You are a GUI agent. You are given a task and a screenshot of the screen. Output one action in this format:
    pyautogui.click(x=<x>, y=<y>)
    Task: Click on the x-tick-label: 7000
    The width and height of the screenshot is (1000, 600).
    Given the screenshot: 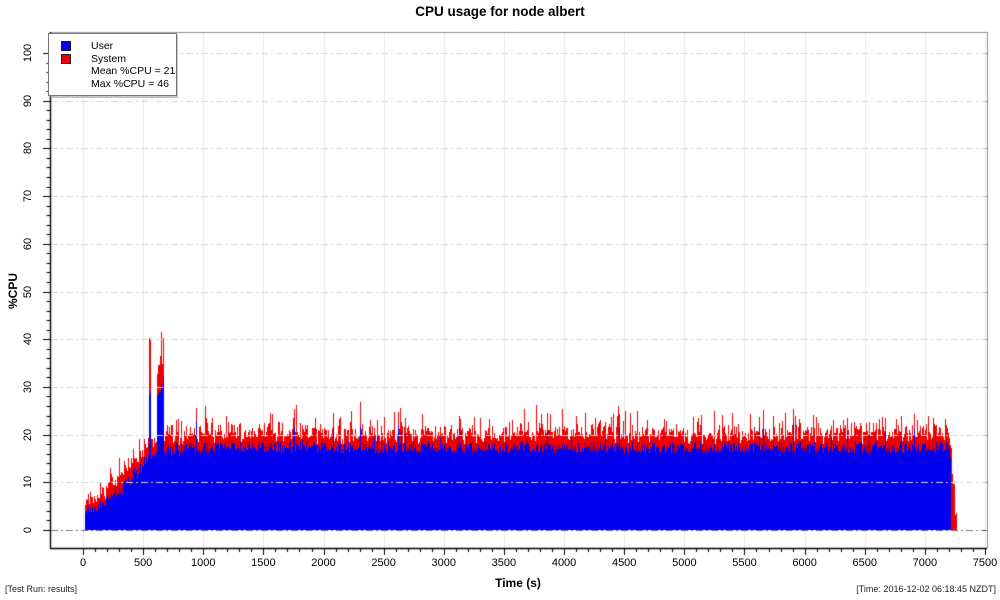 What is the action you would take?
    pyautogui.click(x=925, y=563)
    